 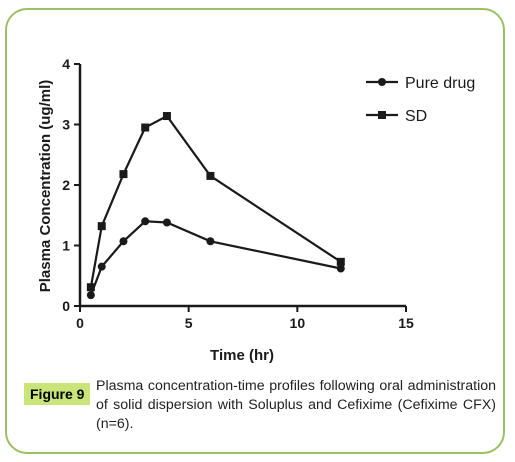 I want to click on x-axis-label: Time (hr), so click(x=242, y=355).